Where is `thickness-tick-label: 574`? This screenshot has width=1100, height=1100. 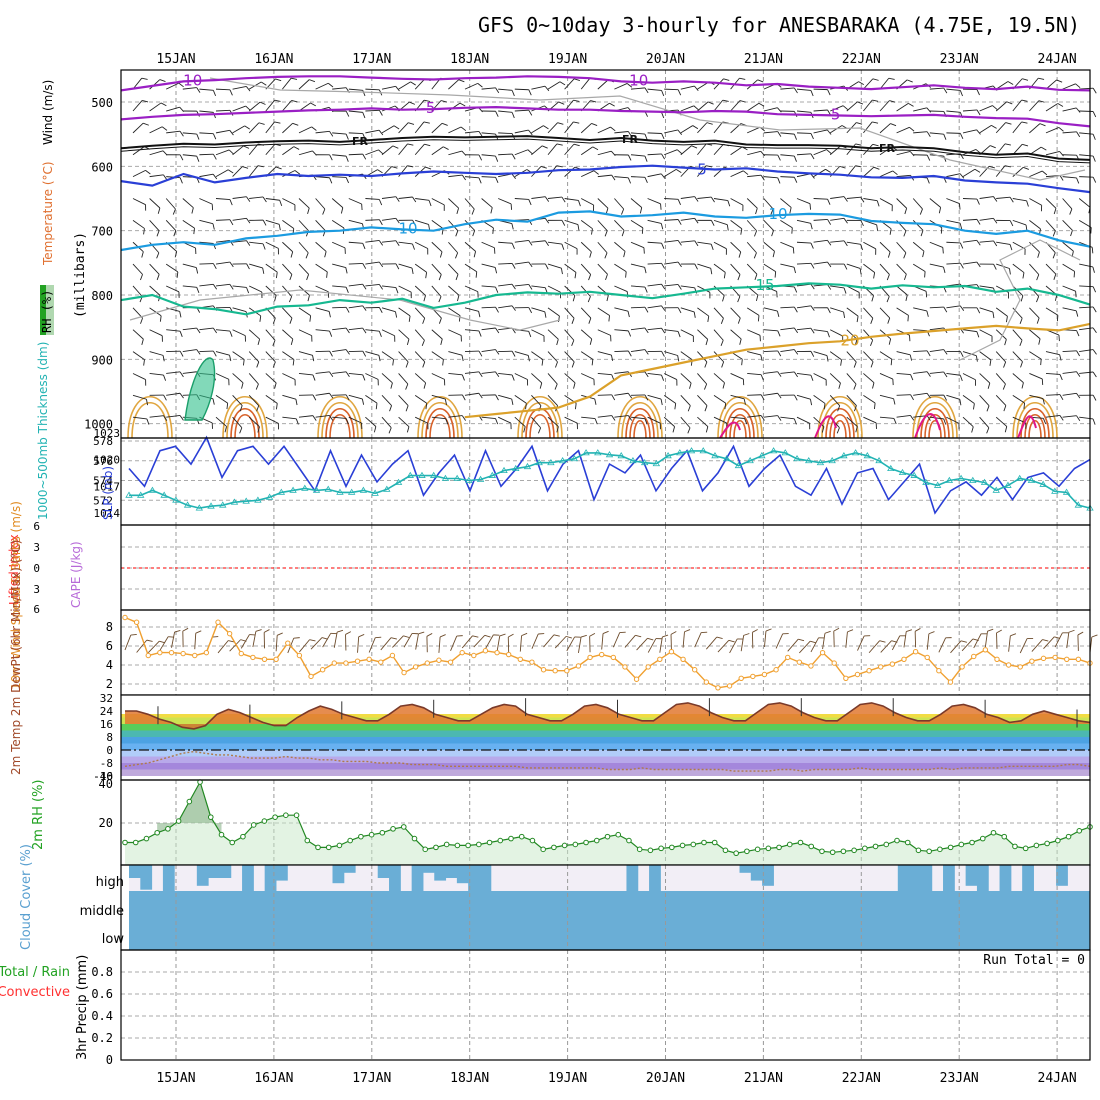 thickness-tick-label: 574 is located at coordinates (103, 481).